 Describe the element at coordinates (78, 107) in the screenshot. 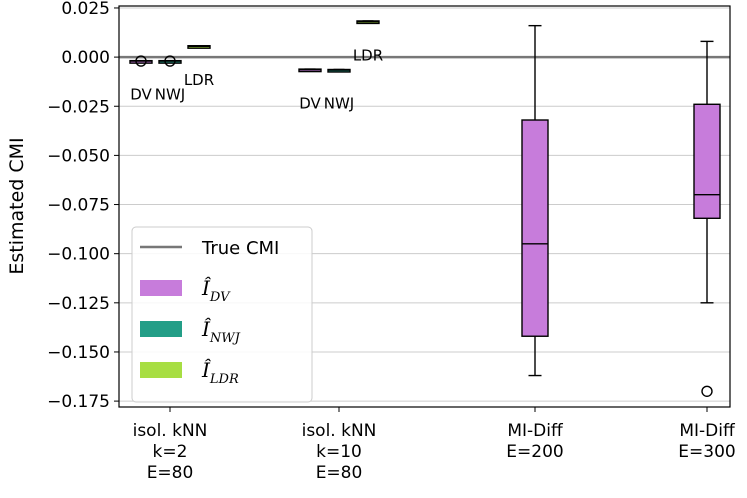

I see `y-tick-label: −0.025` at that location.